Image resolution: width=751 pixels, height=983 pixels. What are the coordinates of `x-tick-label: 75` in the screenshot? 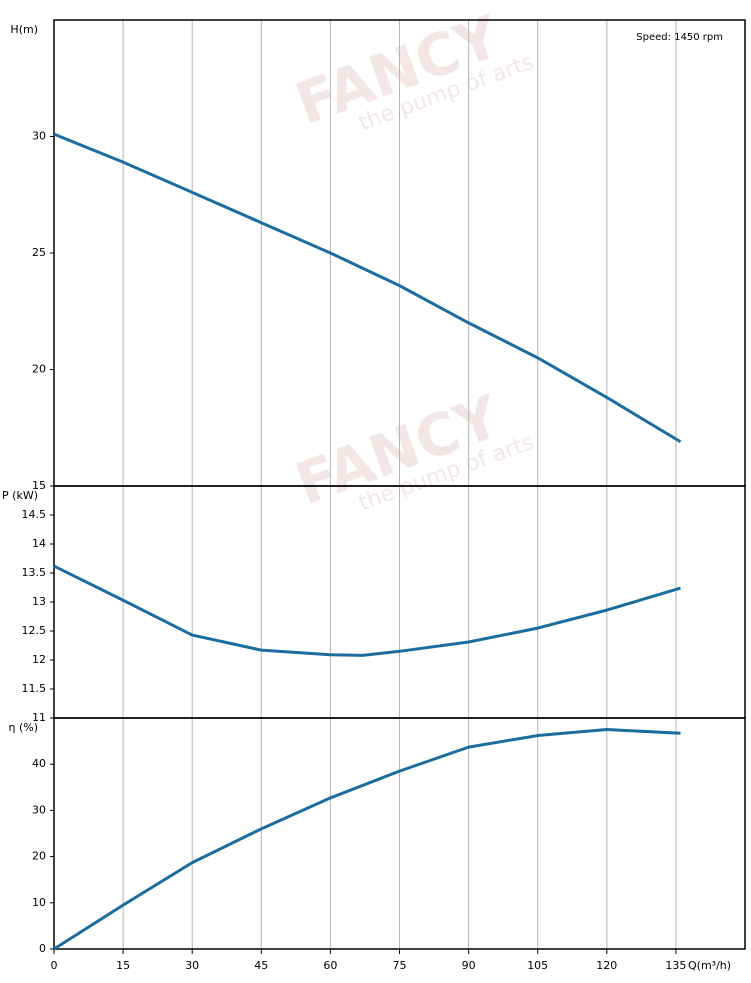 It's located at (400, 965).